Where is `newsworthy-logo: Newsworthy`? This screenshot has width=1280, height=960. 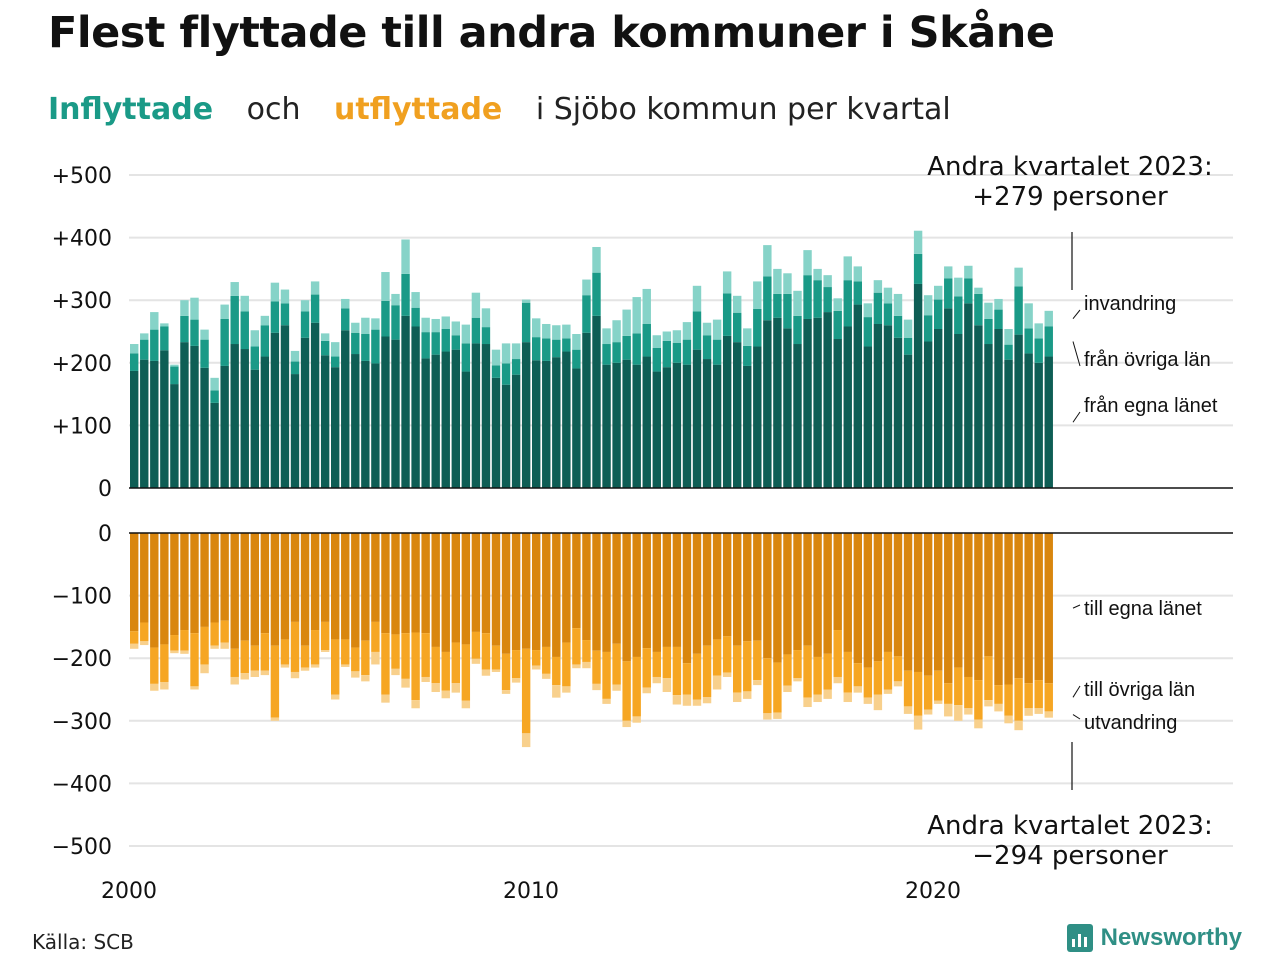 newsworthy-logo: Newsworthy is located at coordinates (1154, 938).